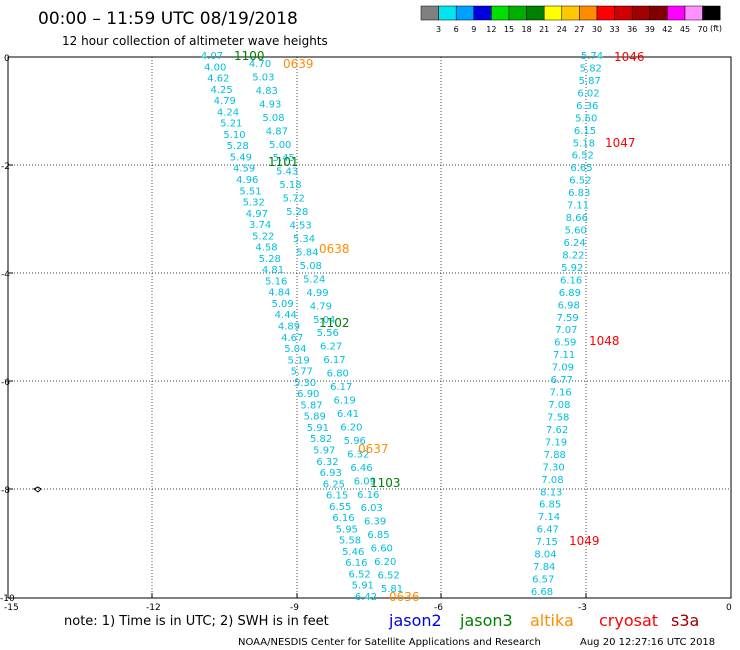  What do you see at coordinates (280, 145) in the screenshot?
I see `swh-value: 5.00` at bounding box center [280, 145].